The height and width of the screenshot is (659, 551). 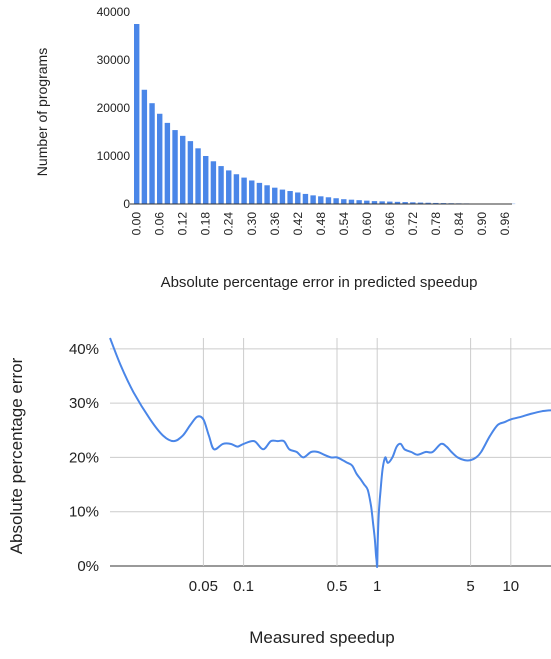 What do you see at coordinates (390, 224) in the screenshot?
I see `histogram-x-tick-label: 0.66` at bounding box center [390, 224].